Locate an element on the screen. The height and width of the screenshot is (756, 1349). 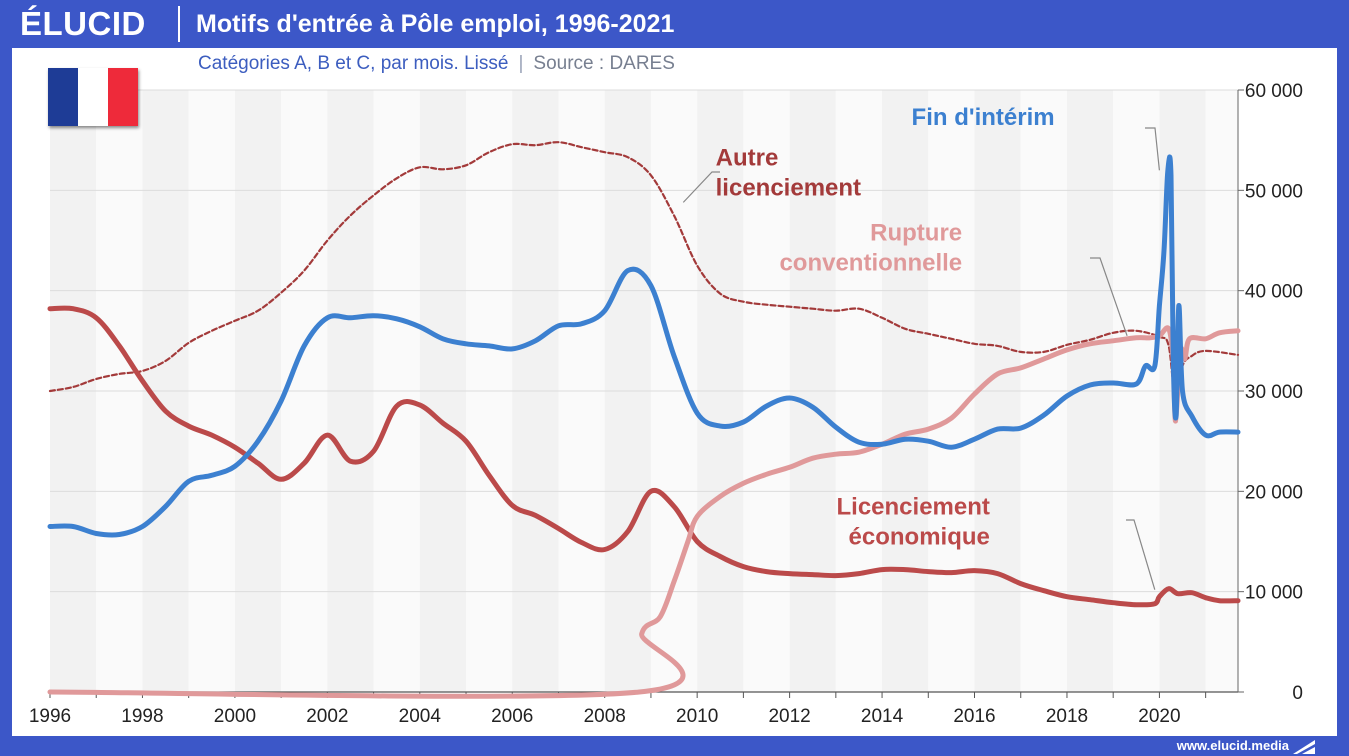
x-tick-label: 2012 is located at coordinates (789, 716).